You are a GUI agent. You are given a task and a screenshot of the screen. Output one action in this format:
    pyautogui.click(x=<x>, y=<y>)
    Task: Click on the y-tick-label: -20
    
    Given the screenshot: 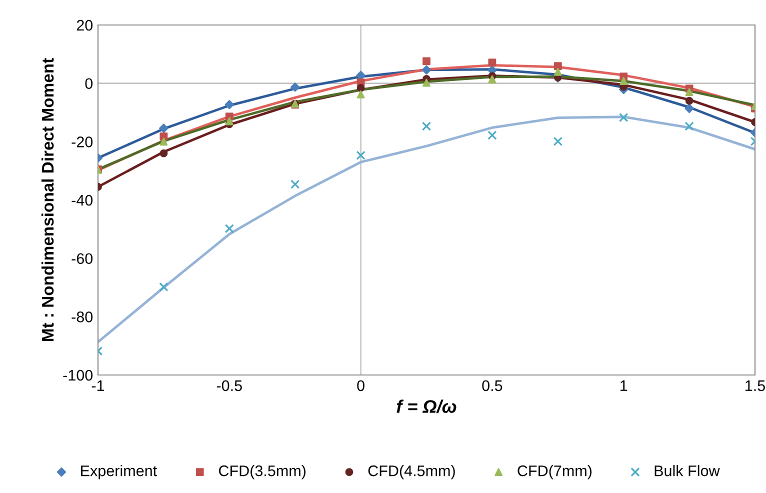 What is the action you would take?
    pyautogui.click(x=82, y=142)
    